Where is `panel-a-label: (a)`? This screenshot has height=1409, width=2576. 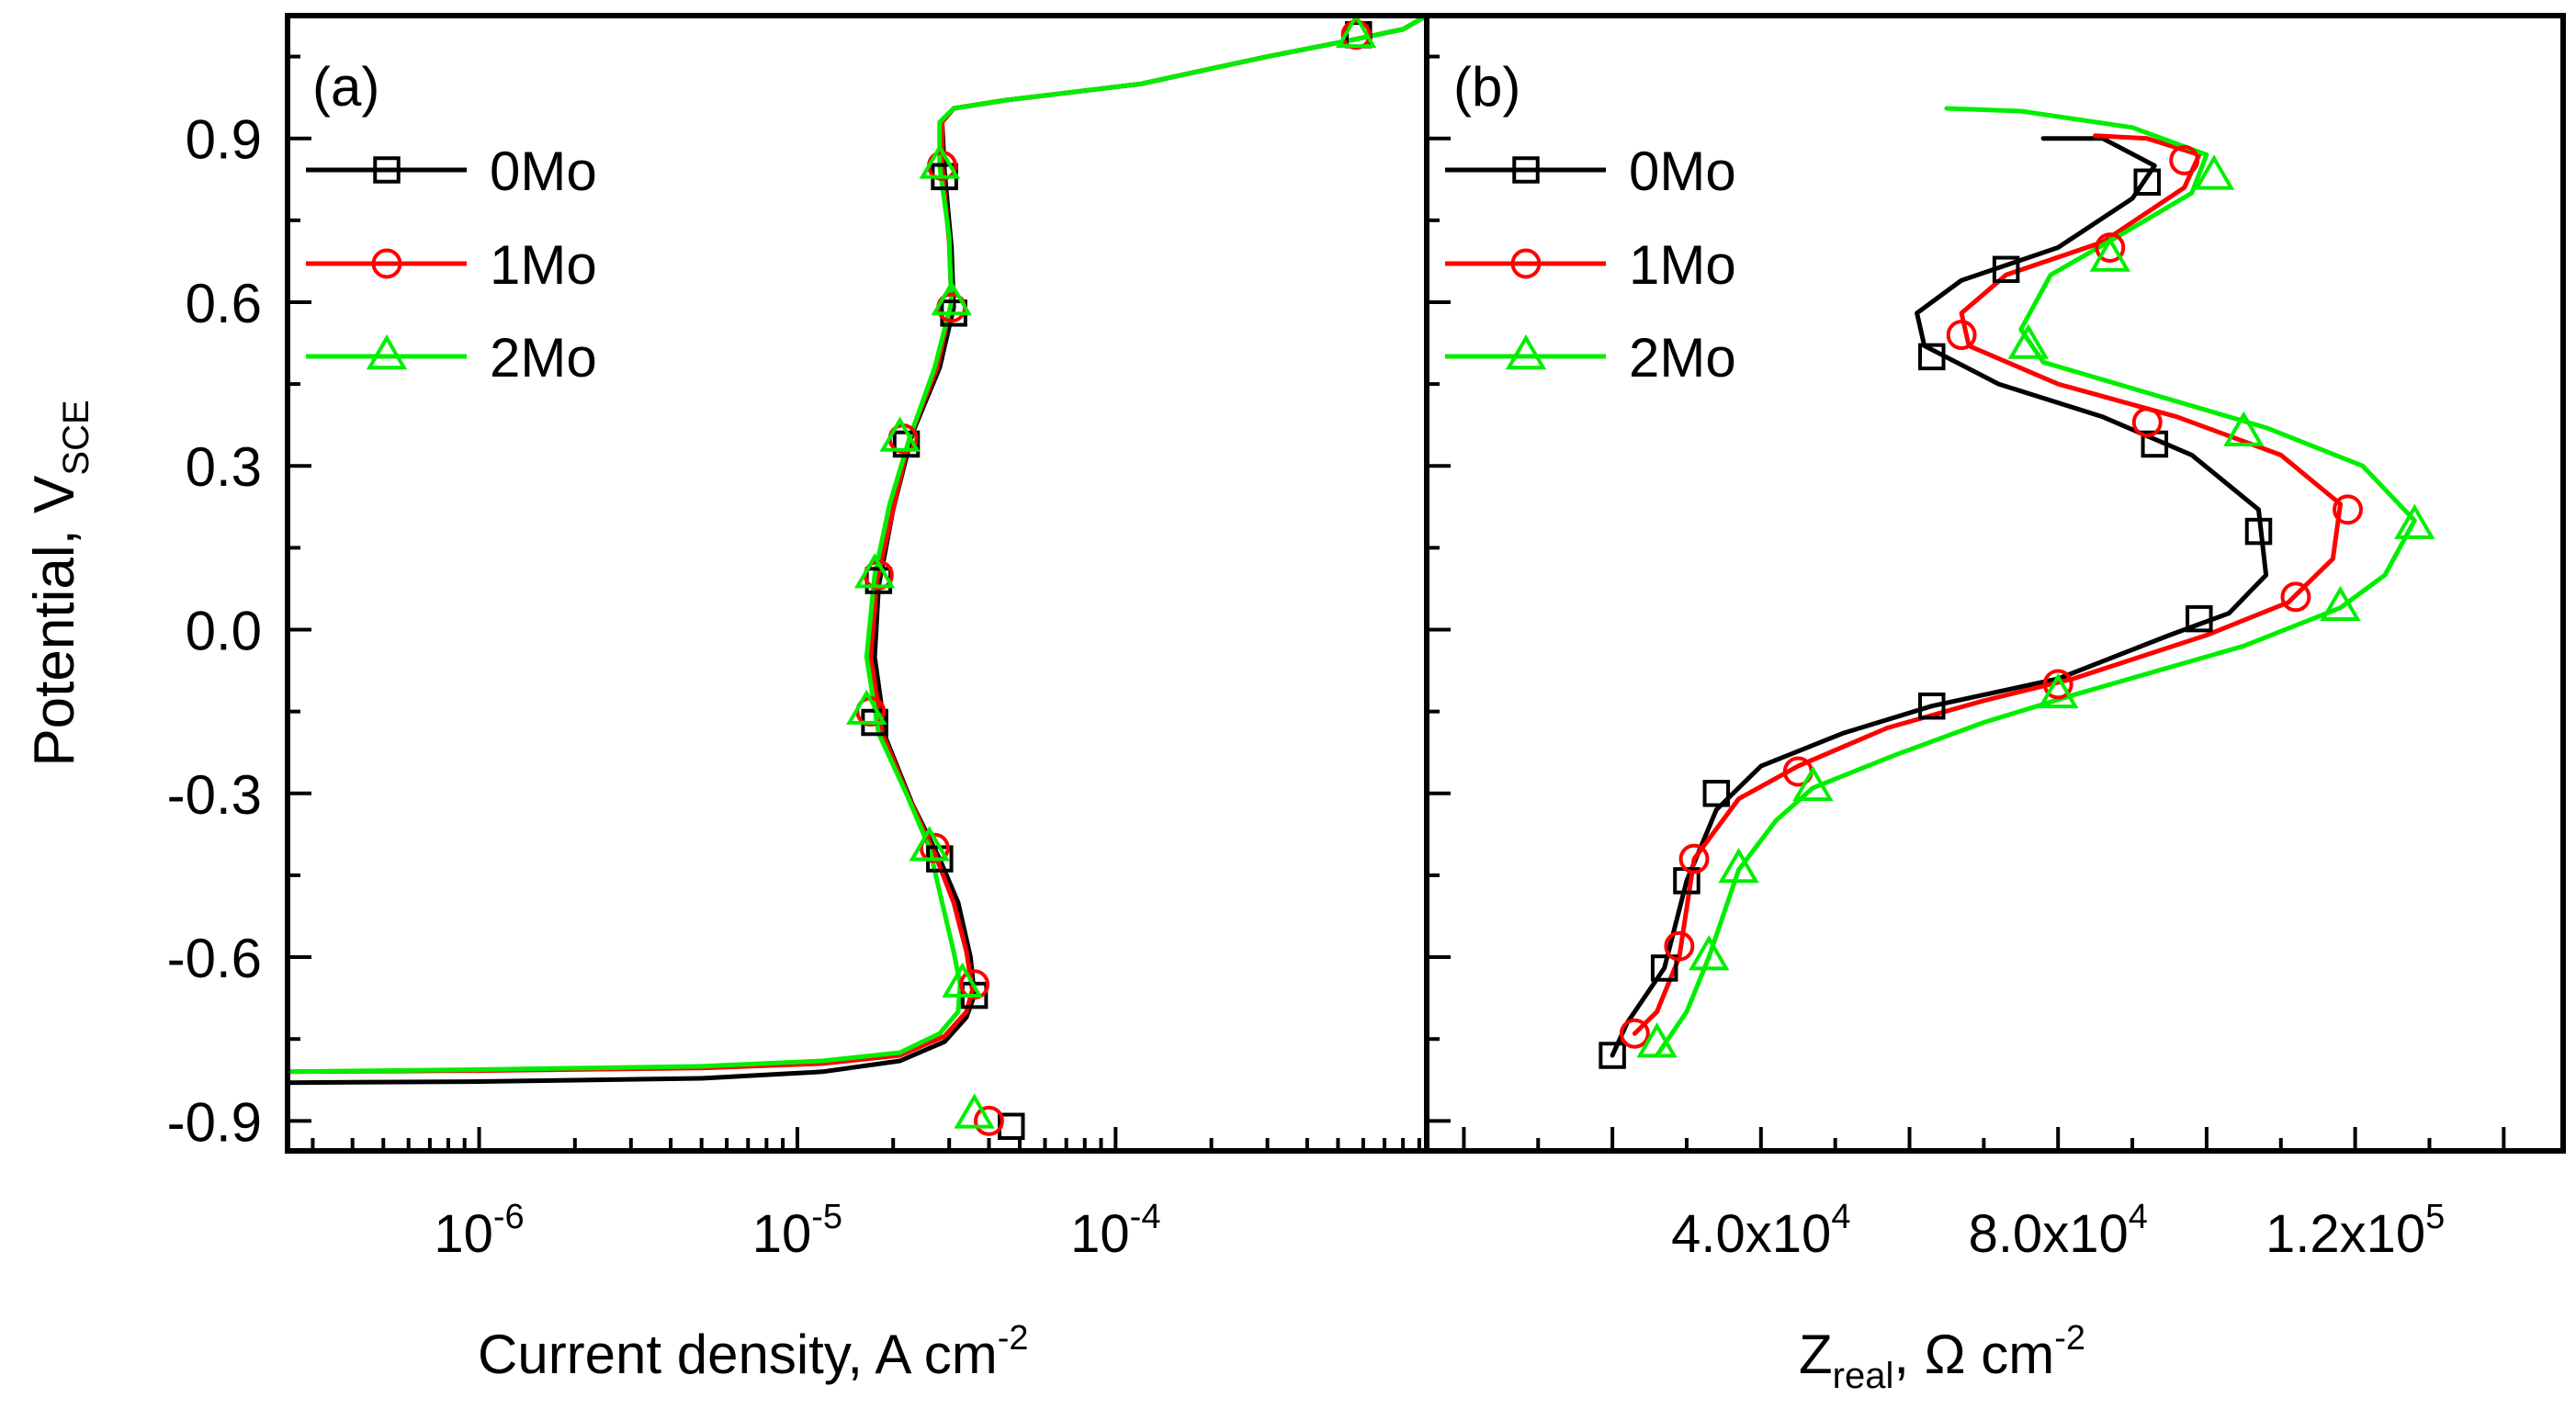 panel-a-label: (a) is located at coordinates (345, 87).